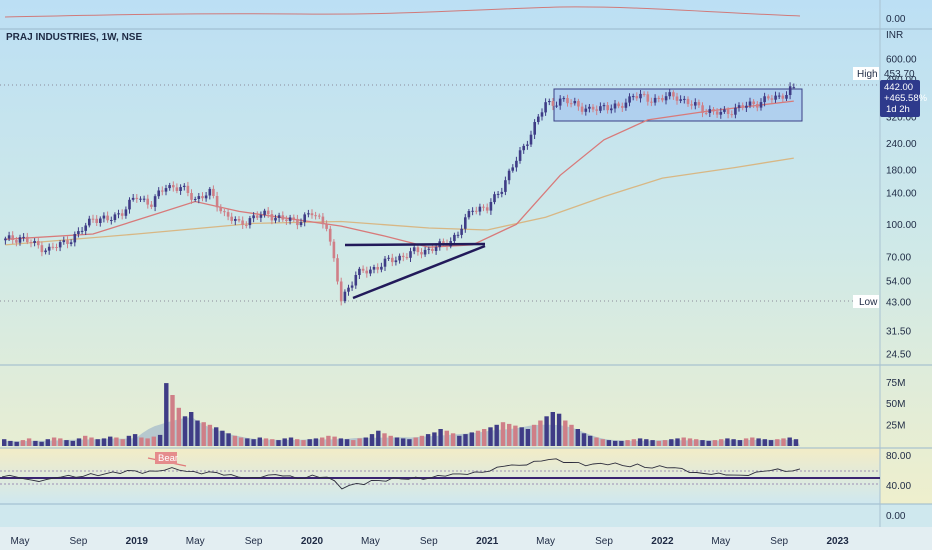 This screenshot has height=550, width=932. I want to click on price-tick: 320.00, so click(901, 118).